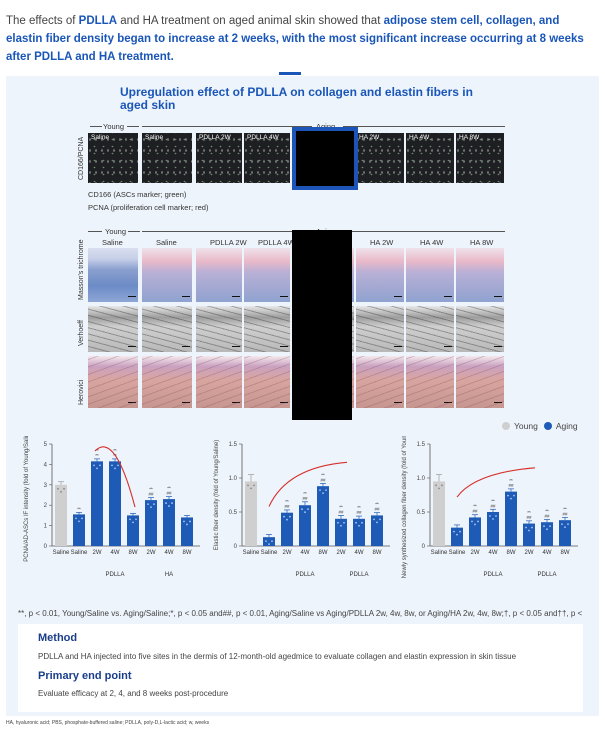 The image size is (605, 730). I want to click on ihc-tile: PDLLA 4W, so click(267, 158).